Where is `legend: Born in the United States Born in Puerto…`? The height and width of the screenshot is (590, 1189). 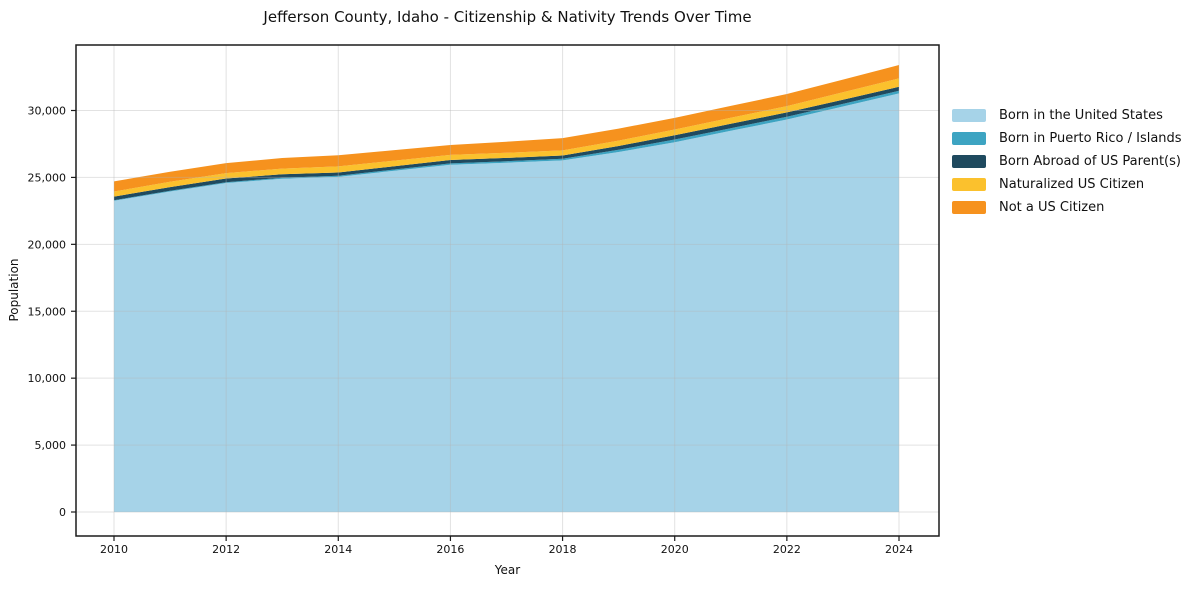
legend: Born in the United States Born in Puerto… is located at coordinates (1067, 161).